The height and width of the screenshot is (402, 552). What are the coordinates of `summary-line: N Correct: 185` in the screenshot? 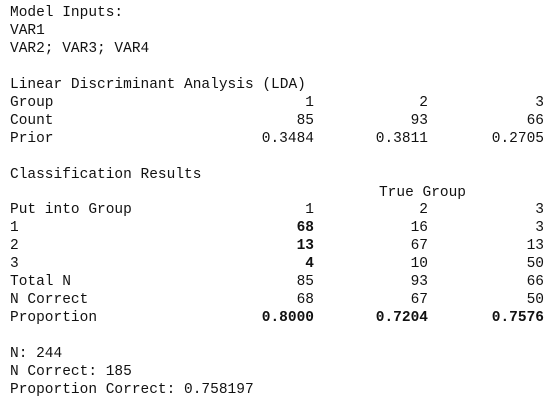 It's located at (71, 372).